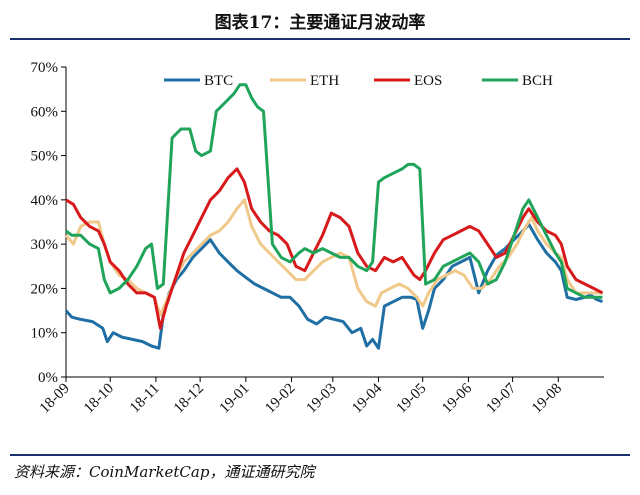 The width and height of the screenshot is (640, 495). I want to click on legend-label-bch: BCH, so click(537, 81).